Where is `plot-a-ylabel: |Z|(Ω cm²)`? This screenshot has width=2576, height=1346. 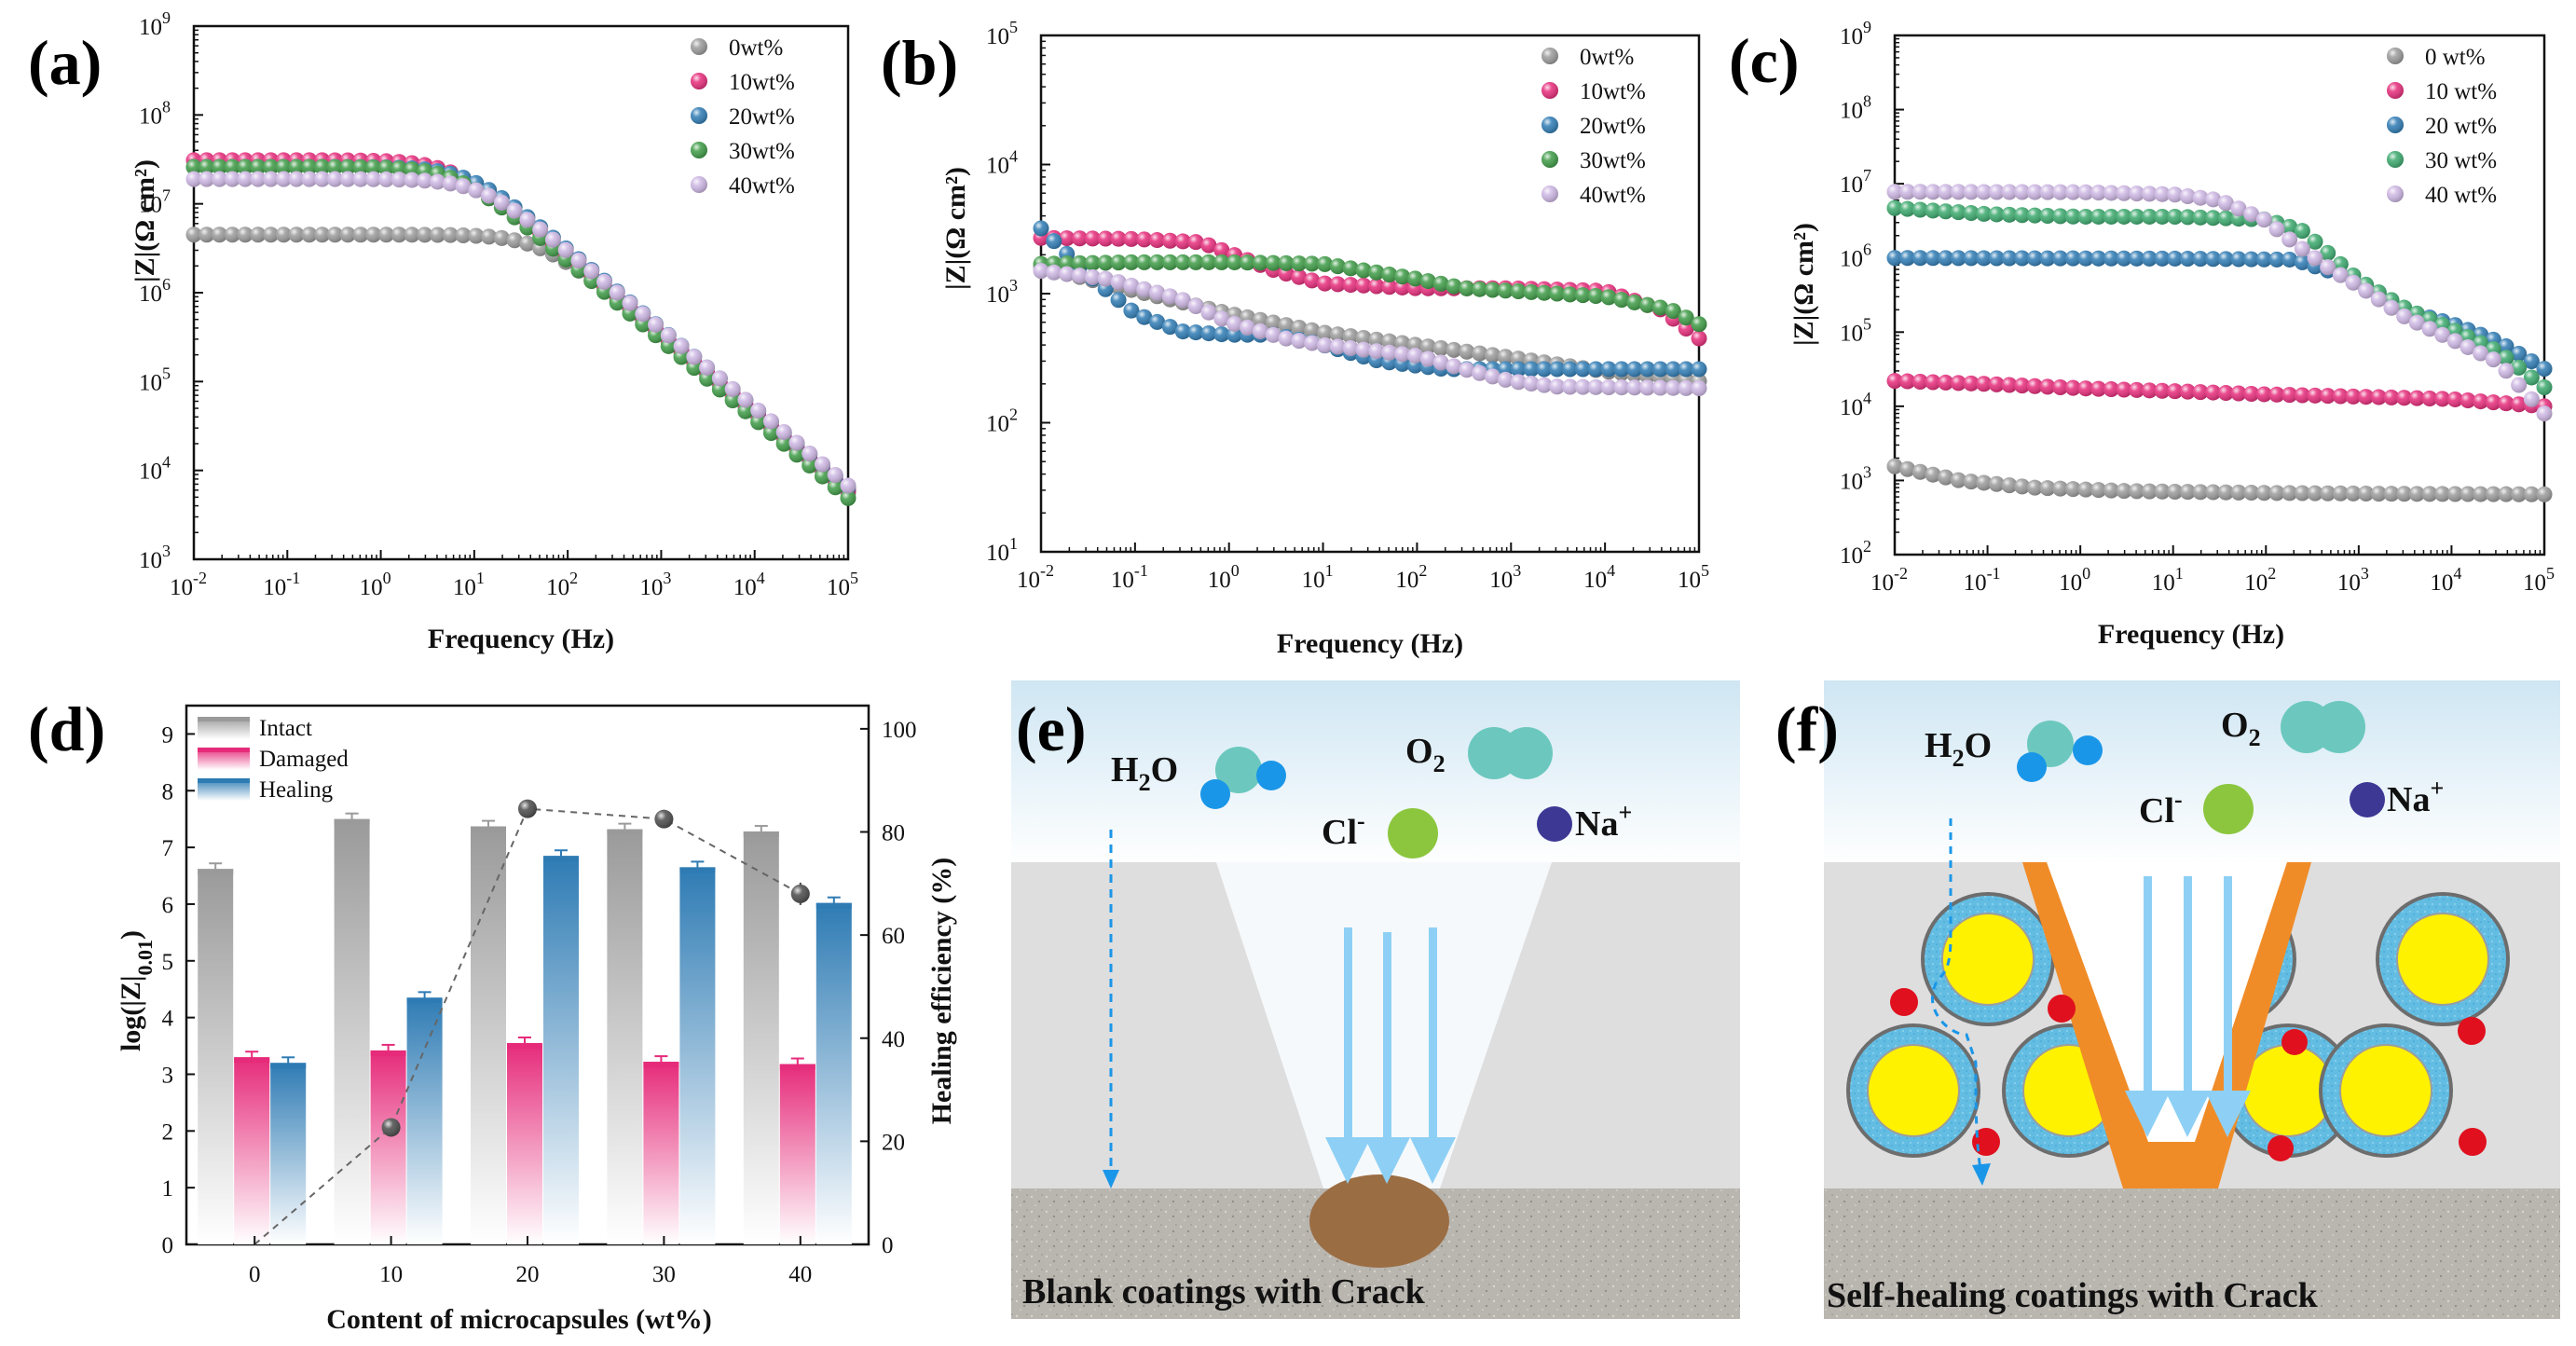
plot-a-ylabel: |Z|(Ω cm²) is located at coordinates (145, 220).